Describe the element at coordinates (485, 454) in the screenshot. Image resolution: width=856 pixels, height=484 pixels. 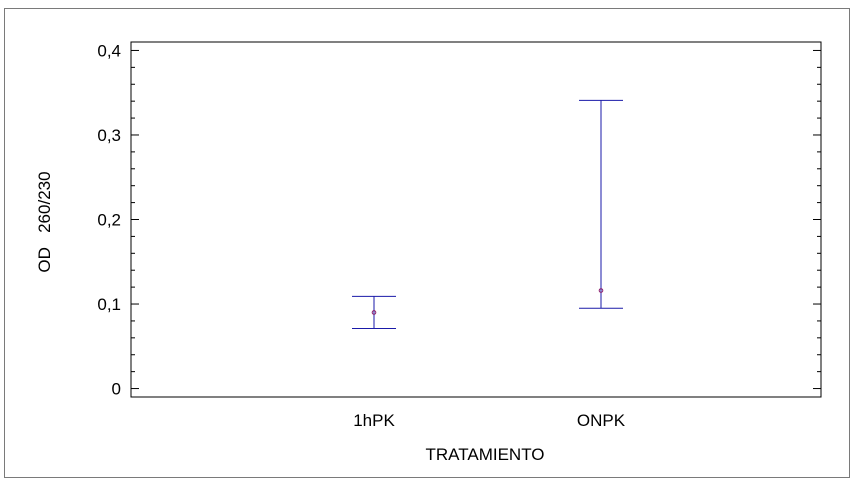
I see `x-axis-title: TRATAMIENTO` at that location.